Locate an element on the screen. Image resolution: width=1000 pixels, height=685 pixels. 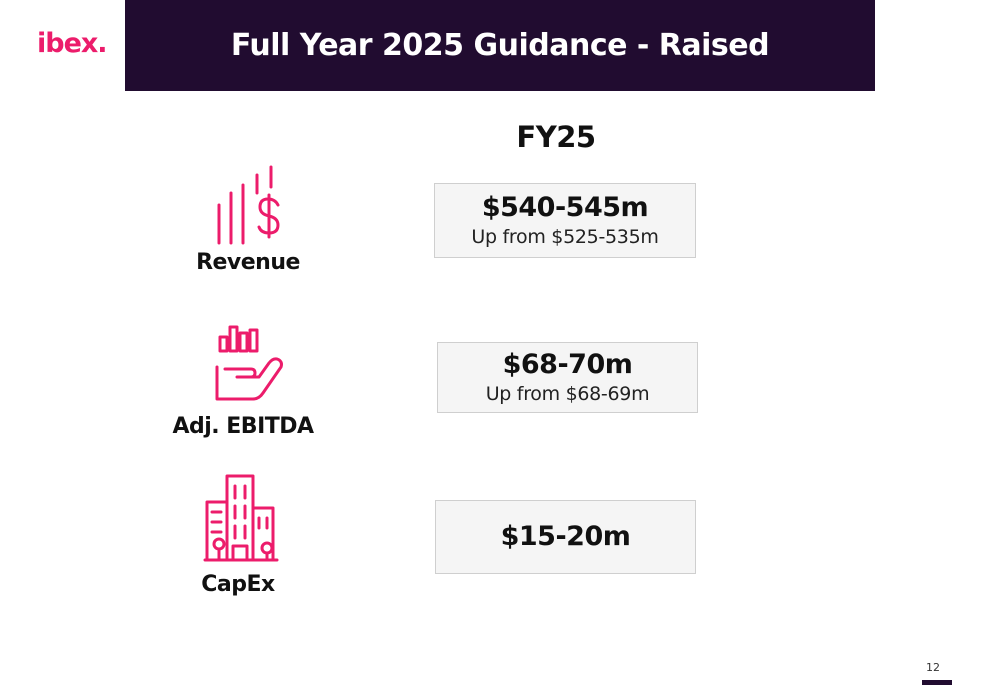
metric-box-adj-ebitda: $68-70m Up from $68-69m is located at coordinates (567, 377).